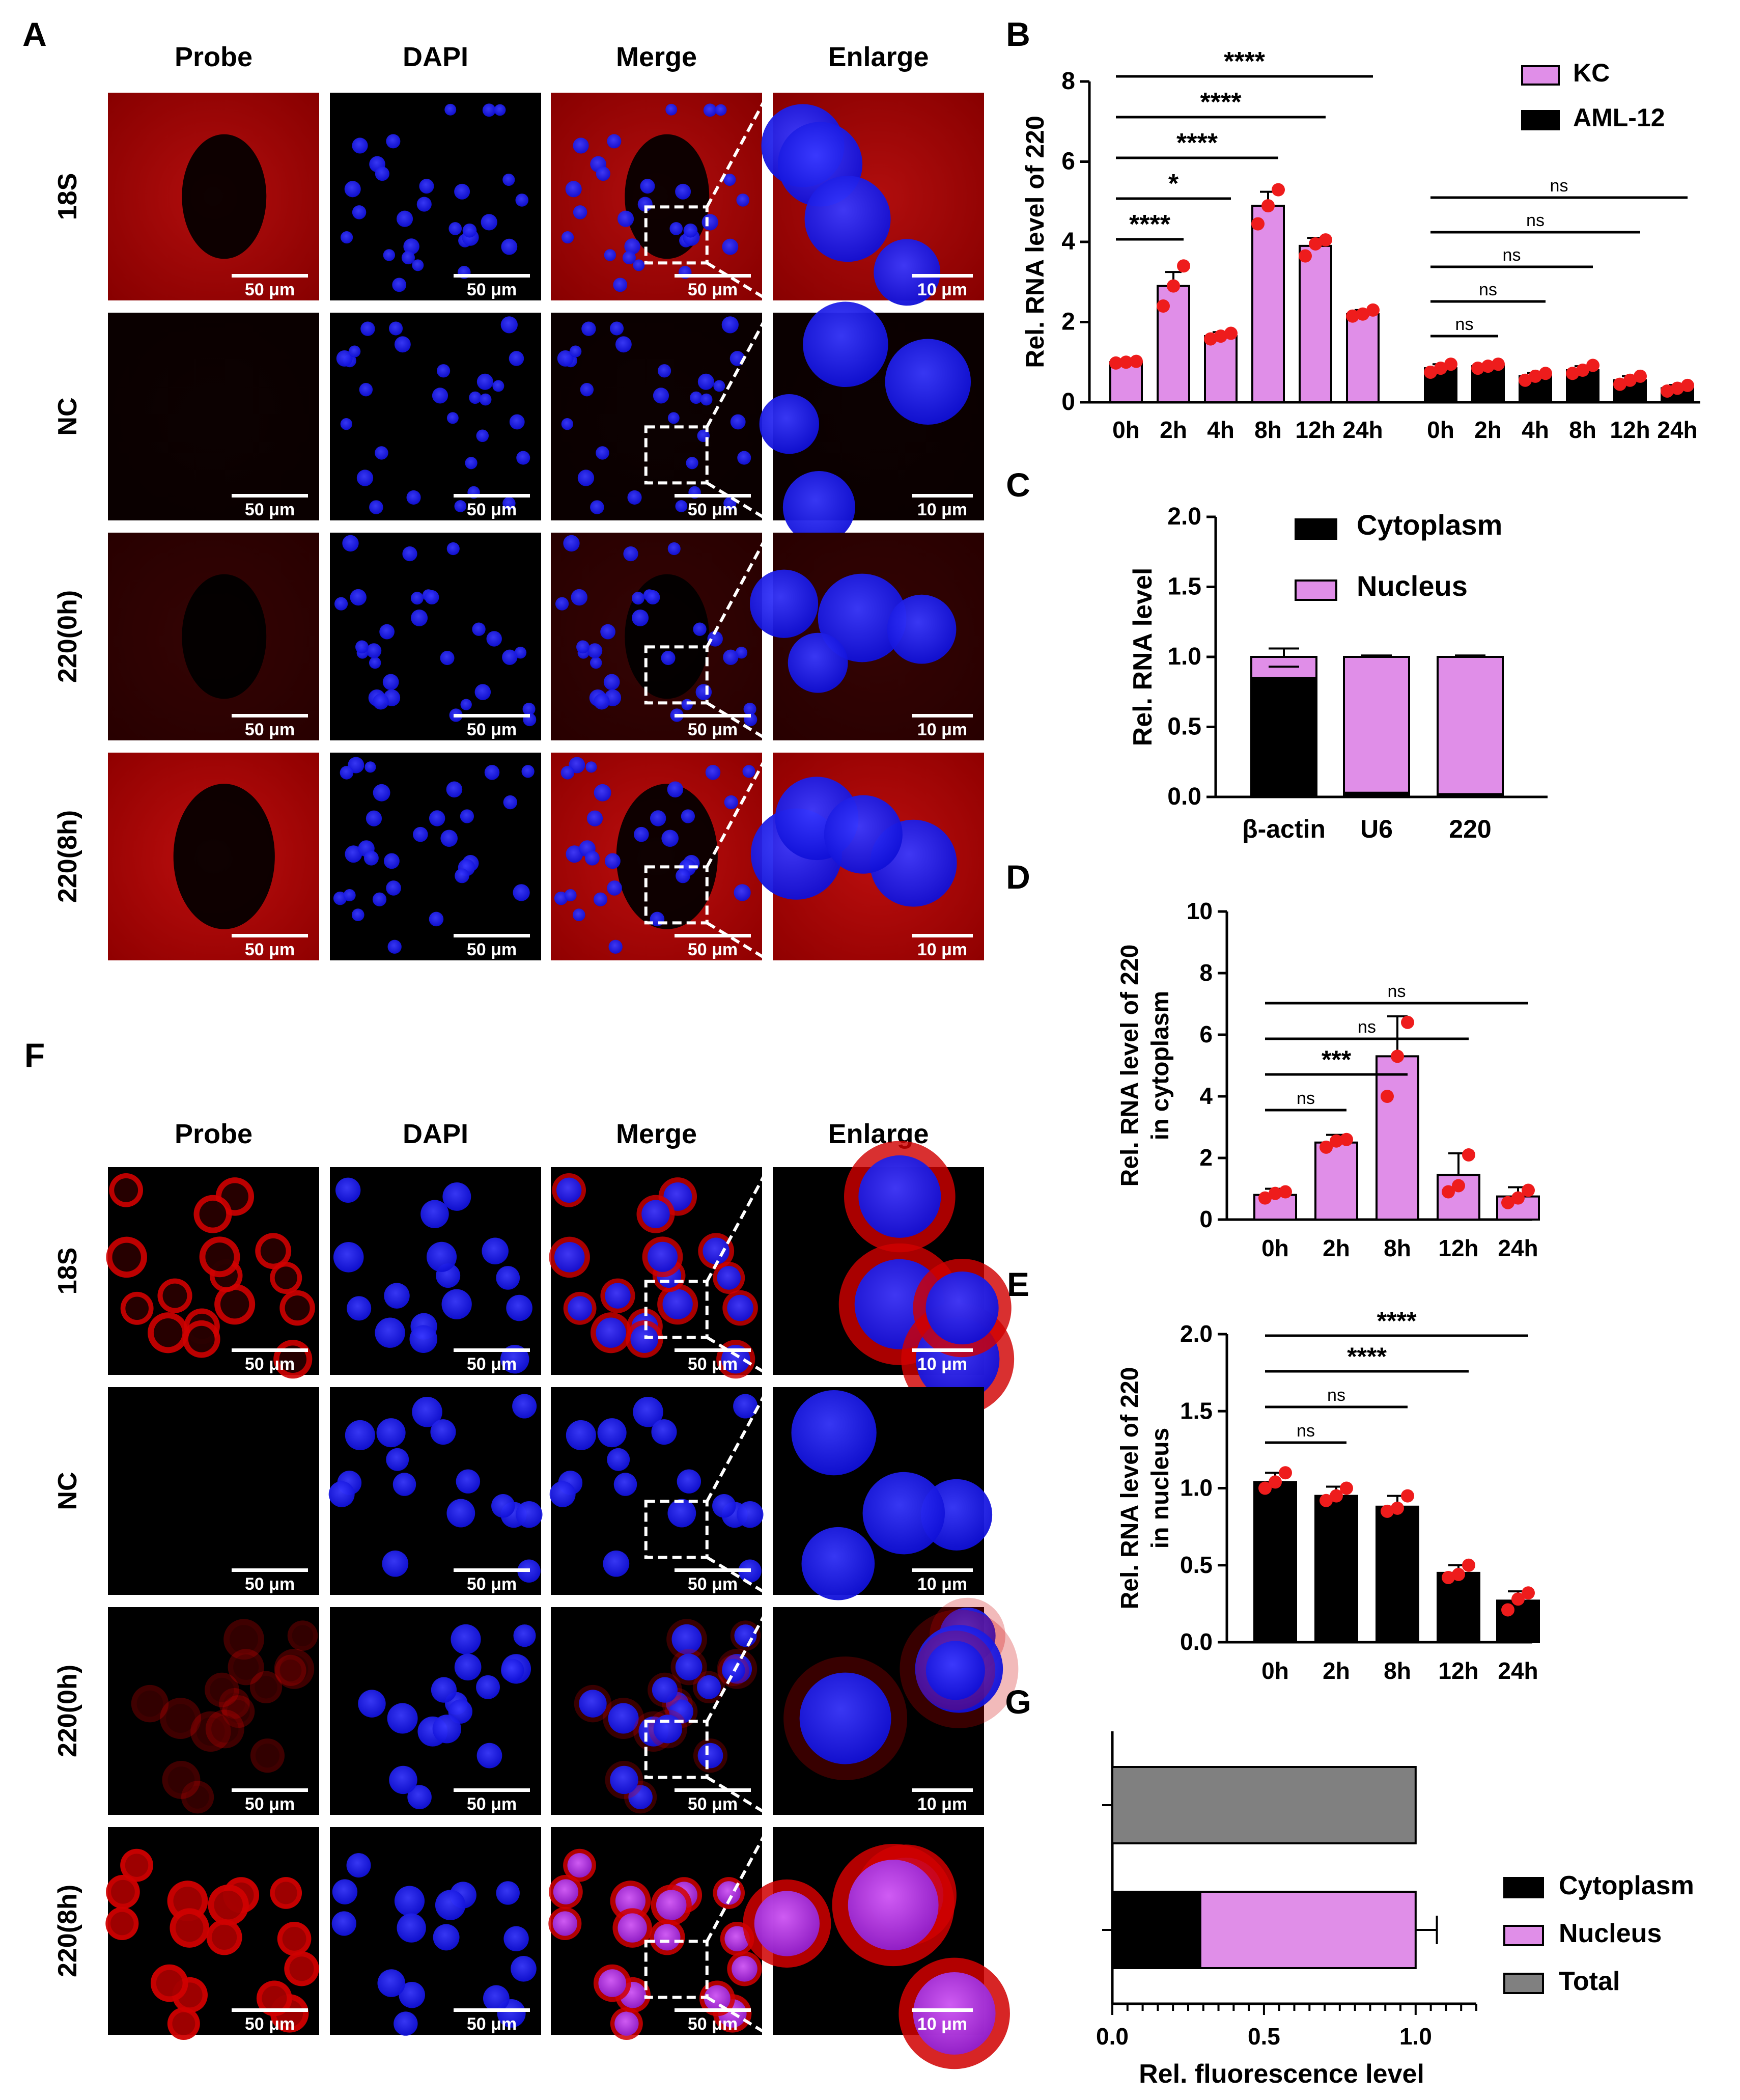  I want to click on panel-letter-e: E, so click(1018, 1284).